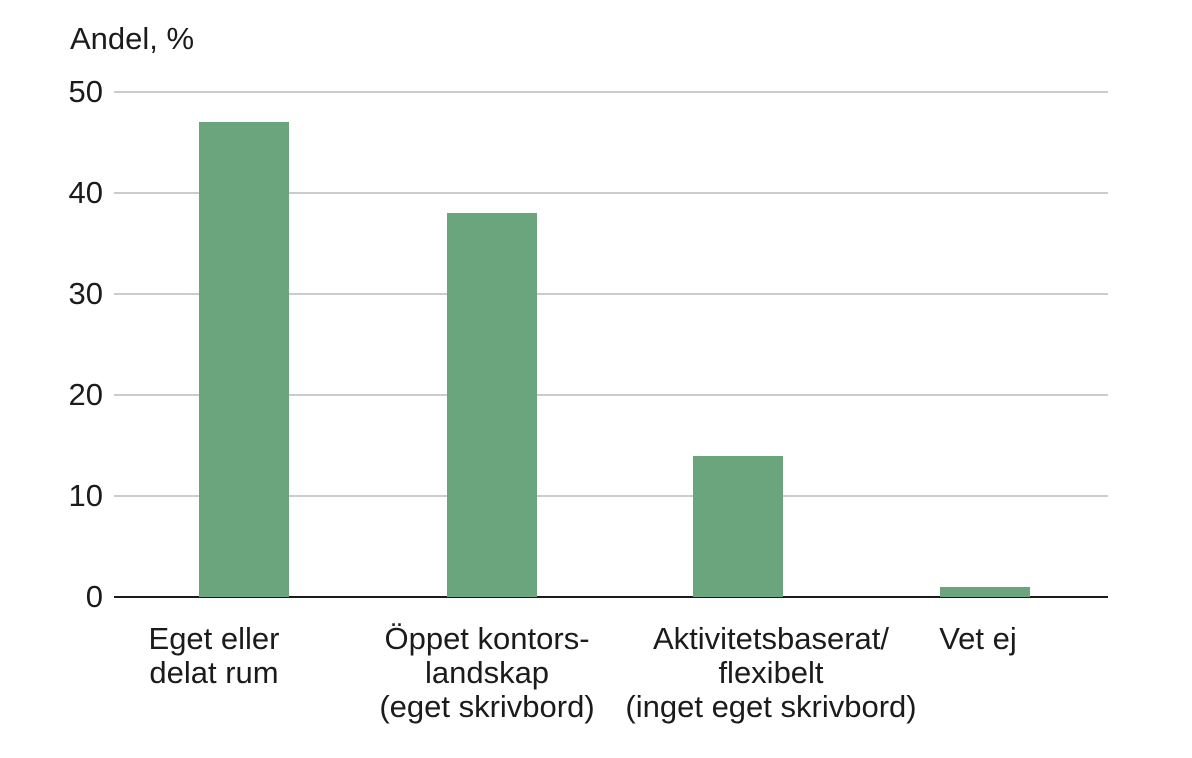  I want to click on category-label: Vet ej, so click(978, 639).